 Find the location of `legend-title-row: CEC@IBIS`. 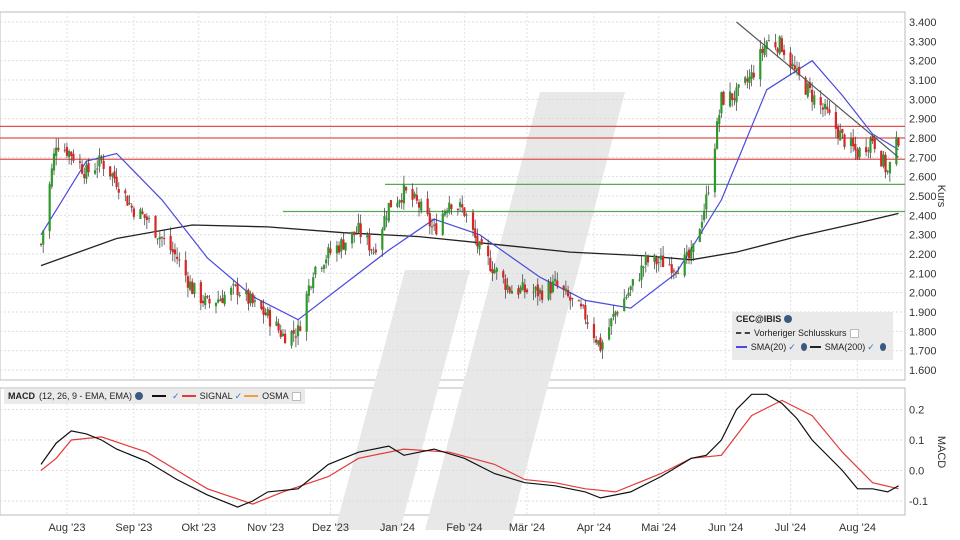

legend-title-row: CEC@IBIS is located at coordinates (812, 319).